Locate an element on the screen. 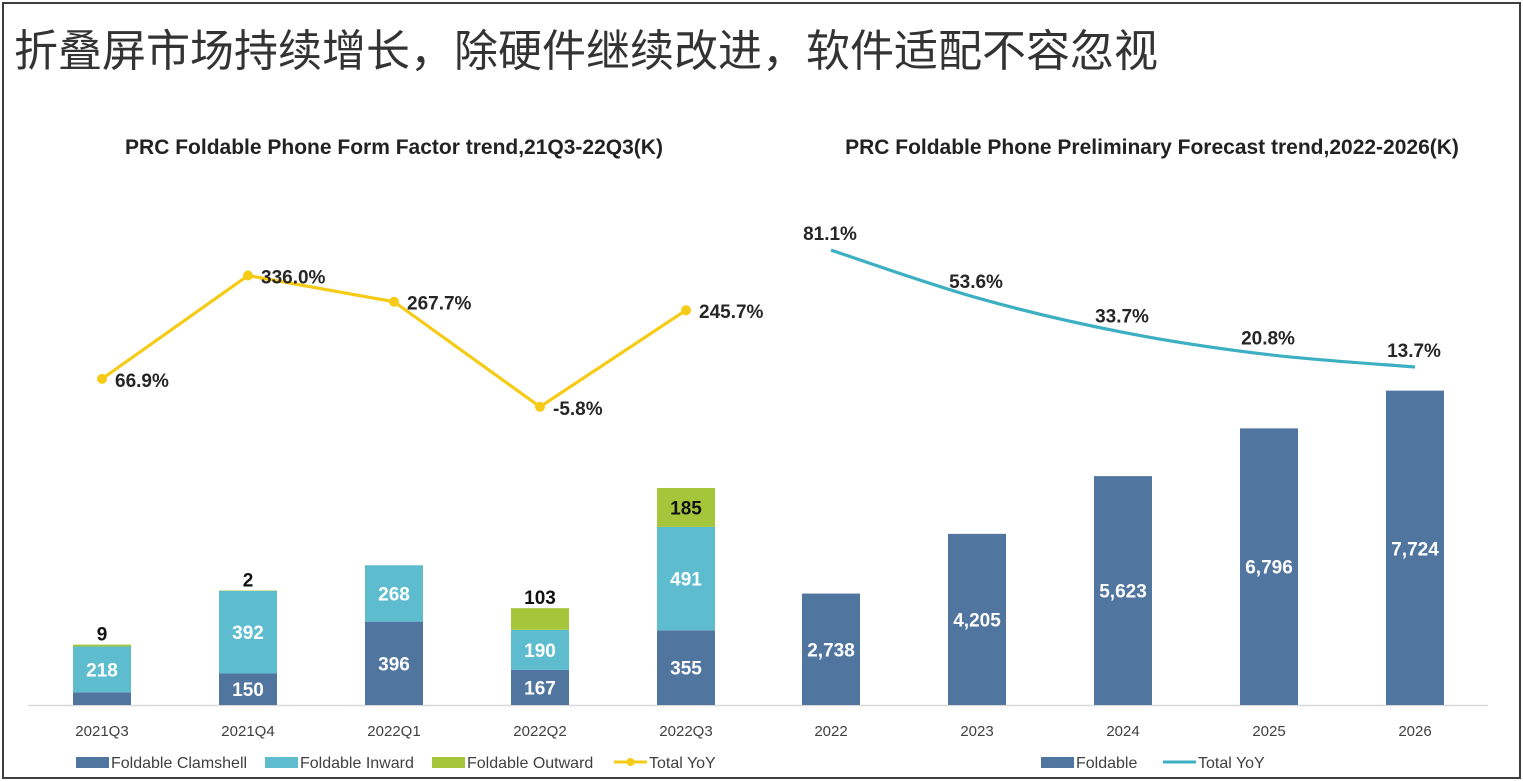 The width and height of the screenshot is (1523, 781). yoy-label-2024: 33.7% is located at coordinates (1122, 316).